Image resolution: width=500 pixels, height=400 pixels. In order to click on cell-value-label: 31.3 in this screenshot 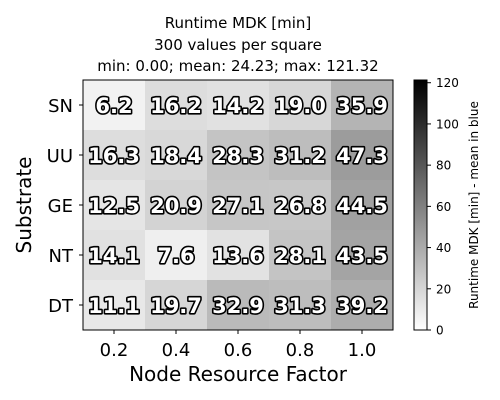, I will do `click(300, 306)`.